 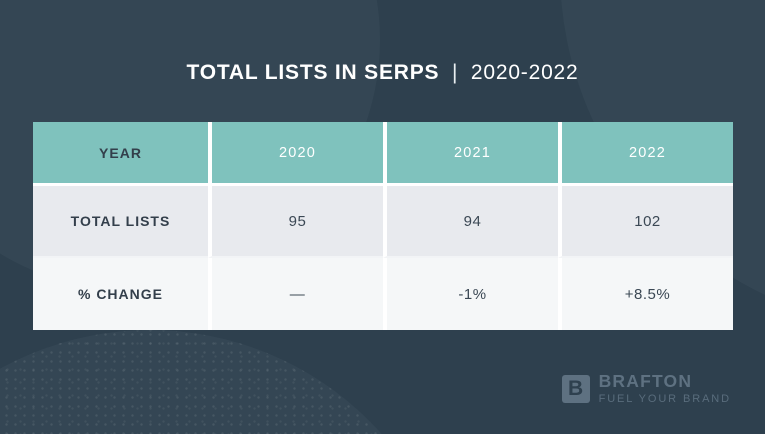 What do you see at coordinates (645, 294) in the screenshot?
I see `percent-change-2022: +8.5%` at bounding box center [645, 294].